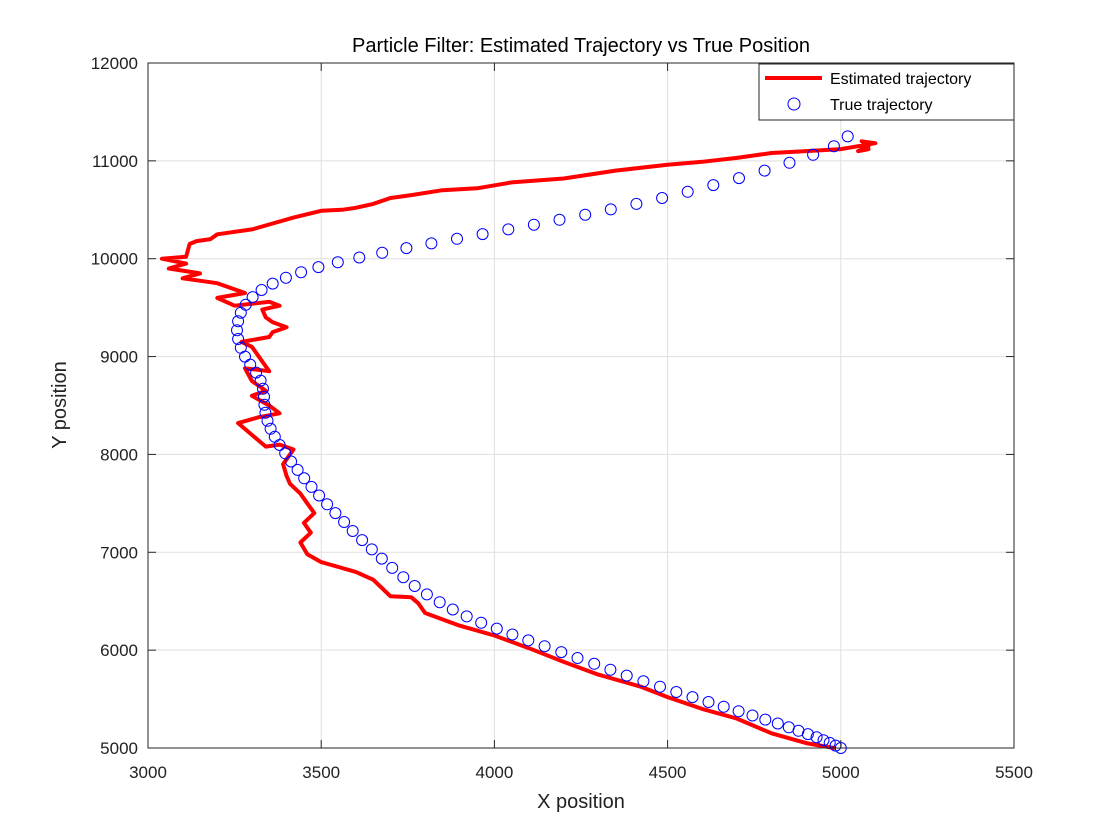  I want to click on legend: Estimated trajectory True trajectory, so click(886, 92).